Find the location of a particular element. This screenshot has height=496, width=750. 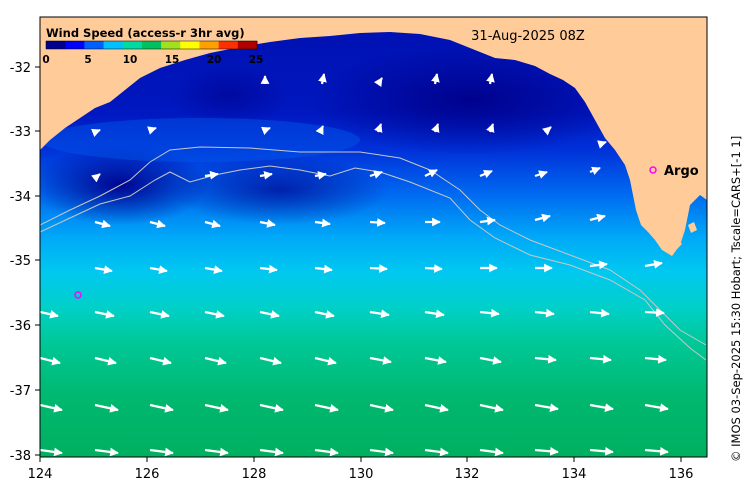

y-tick-label: -32 is located at coordinates (20, 68).